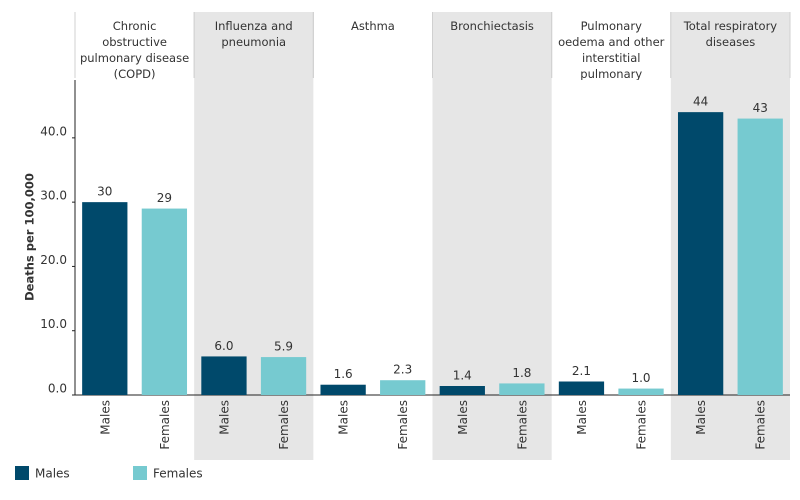 The height and width of the screenshot is (500, 800). Describe the element at coordinates (760, 108) in the screenshot. I see `value-label: 43` at that location.